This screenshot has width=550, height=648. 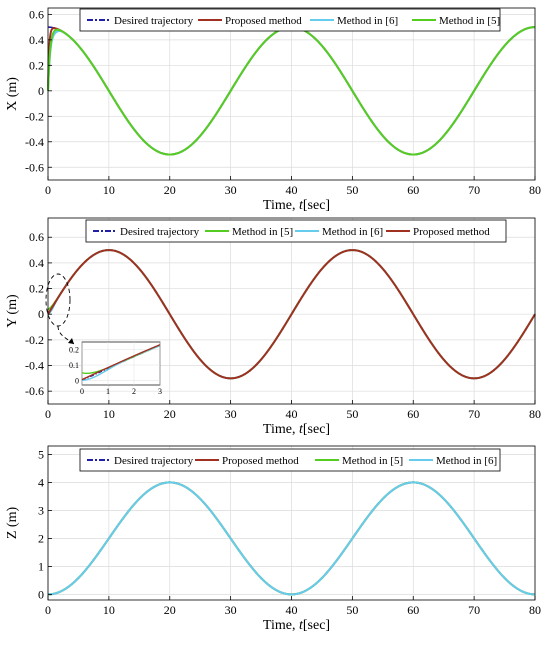 I want to click on zoom-arrowhead, so click(x=71, y=341).